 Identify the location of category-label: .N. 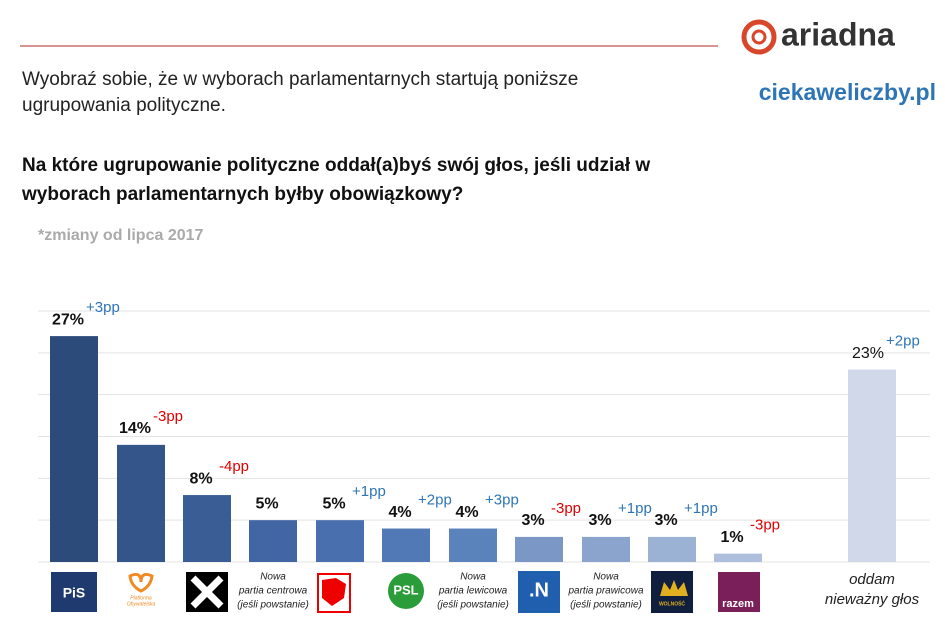
(539, 590).